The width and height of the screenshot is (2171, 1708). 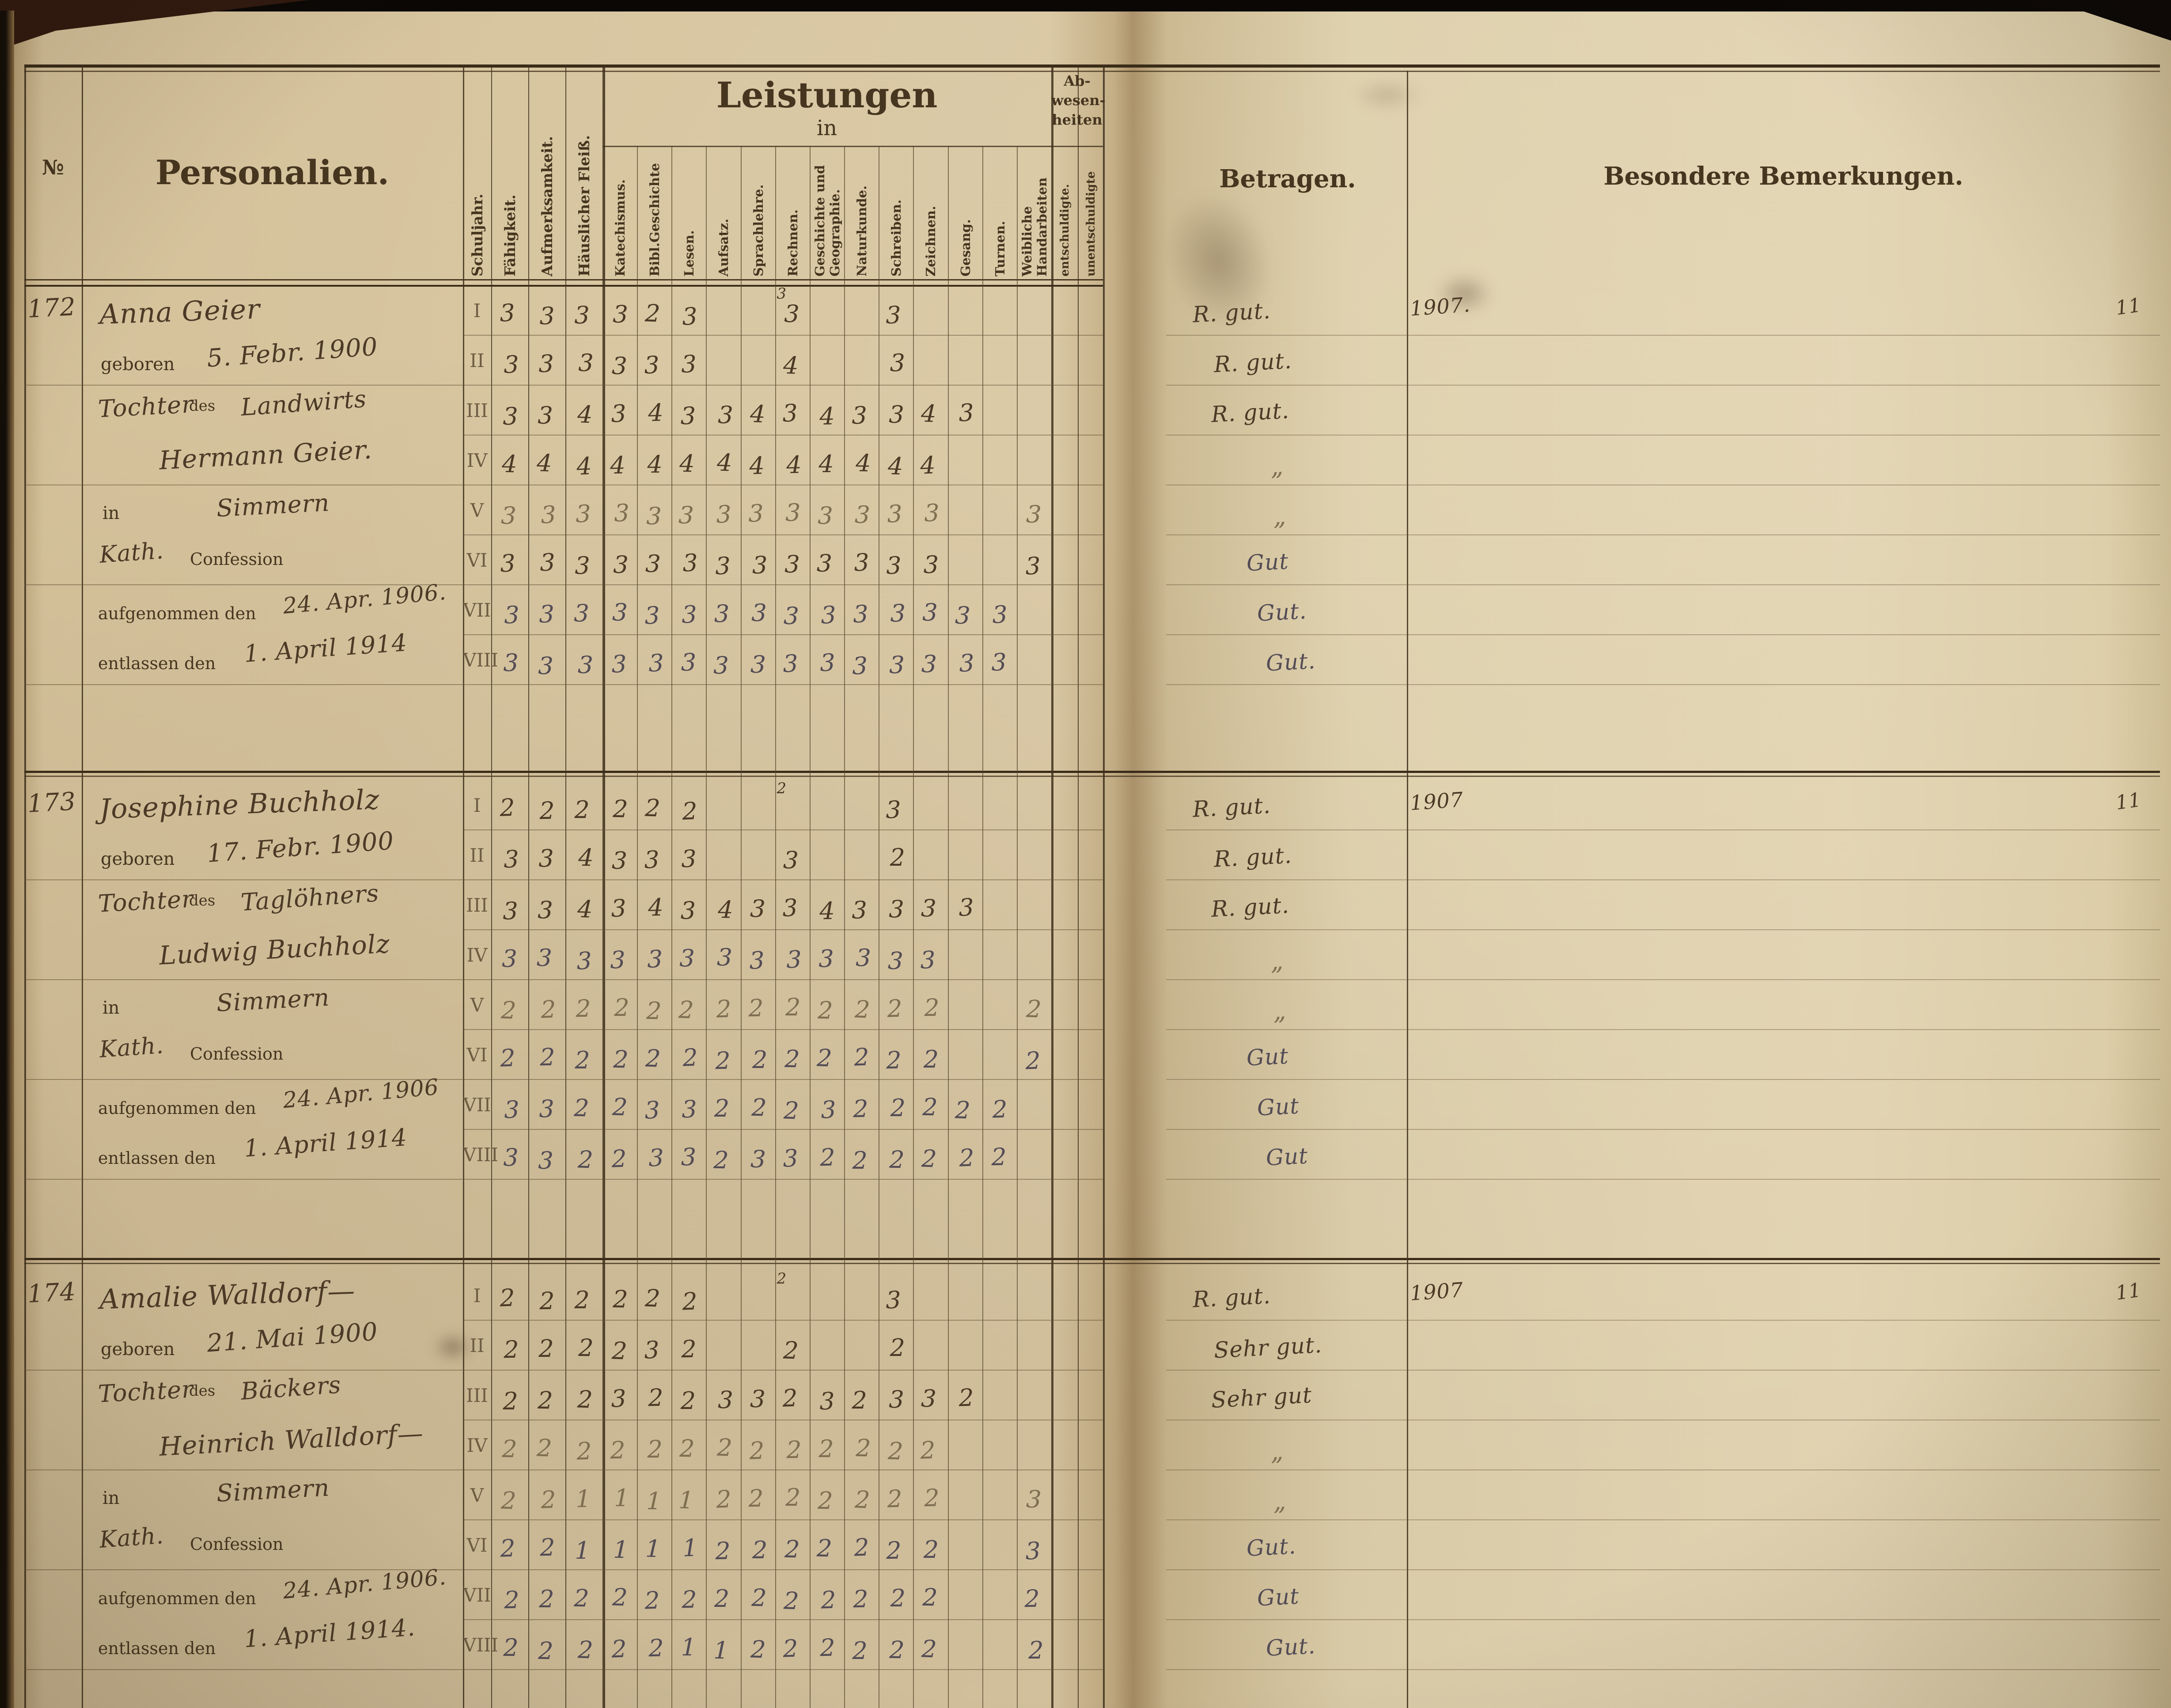 I want to click on column-header-abwesenheiten-line1: Ab-, so click(x=1077, y=81).